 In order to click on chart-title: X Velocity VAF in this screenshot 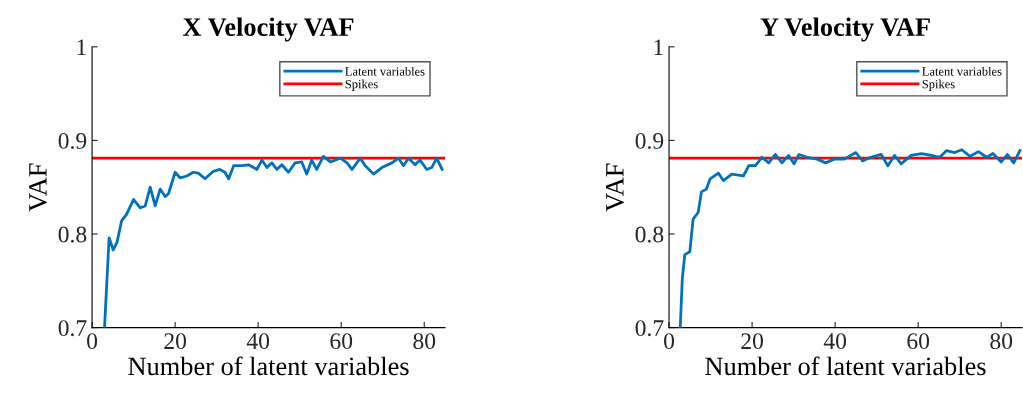, I will do `click(268, 29)`.